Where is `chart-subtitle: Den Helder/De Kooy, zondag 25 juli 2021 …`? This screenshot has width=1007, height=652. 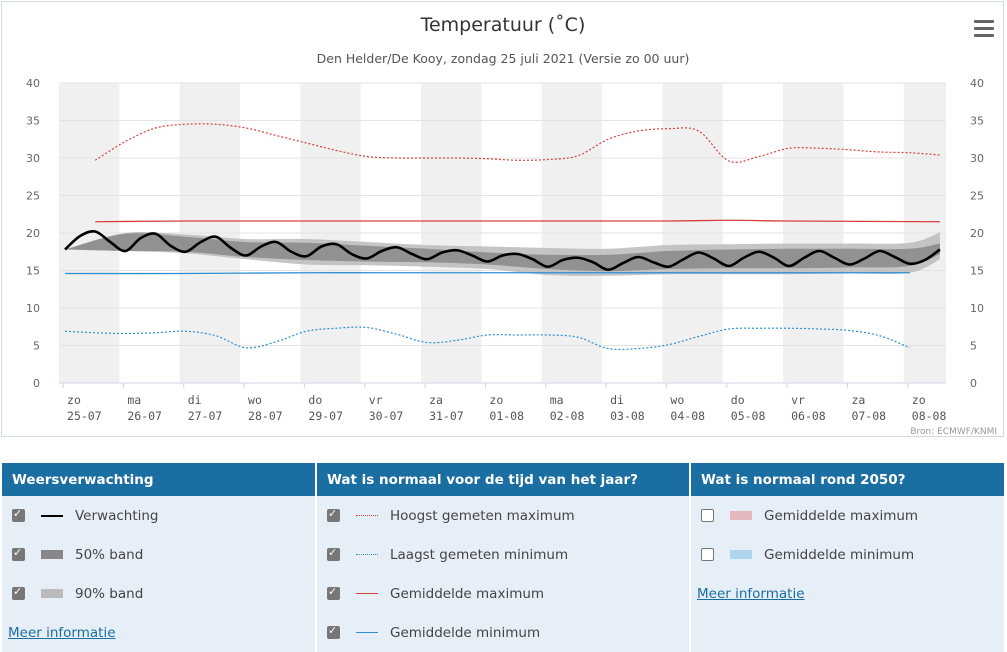
chart-subtitle: Den Helder/De Kooy, zondag 25 juli 2021 … is located at coordinates (503, 58).